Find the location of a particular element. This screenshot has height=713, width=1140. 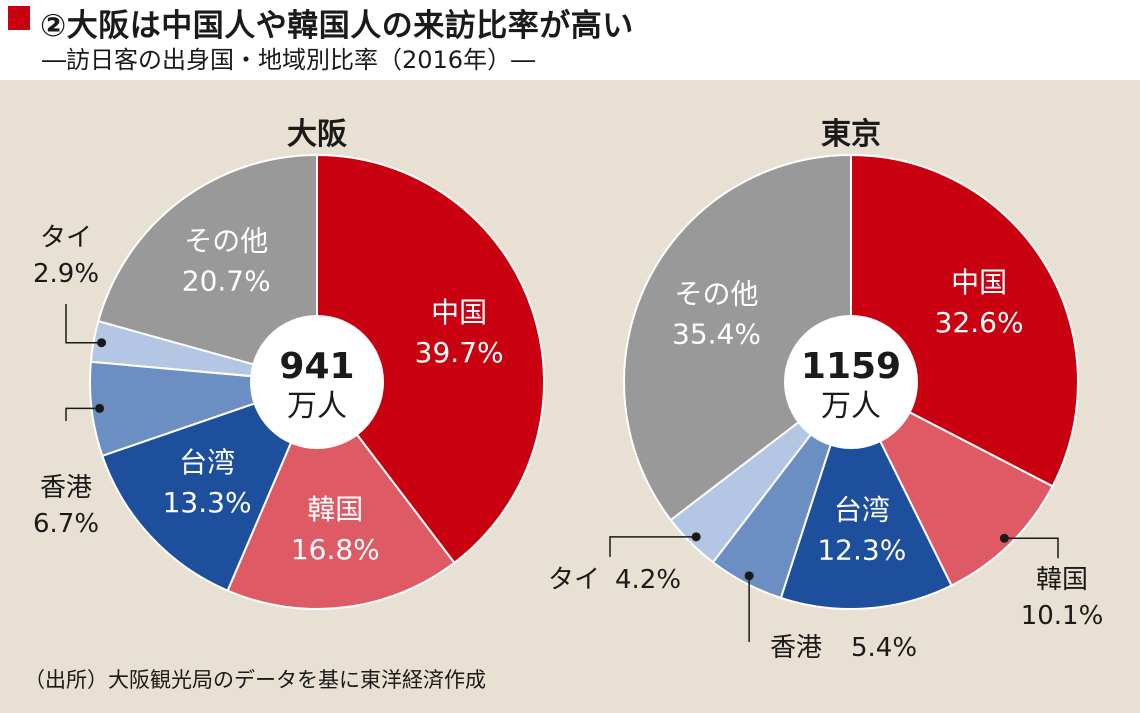

page-subtitle: ―訪日客の出身国・地域別比率（2016年）― is located at coordinates (289, 60).